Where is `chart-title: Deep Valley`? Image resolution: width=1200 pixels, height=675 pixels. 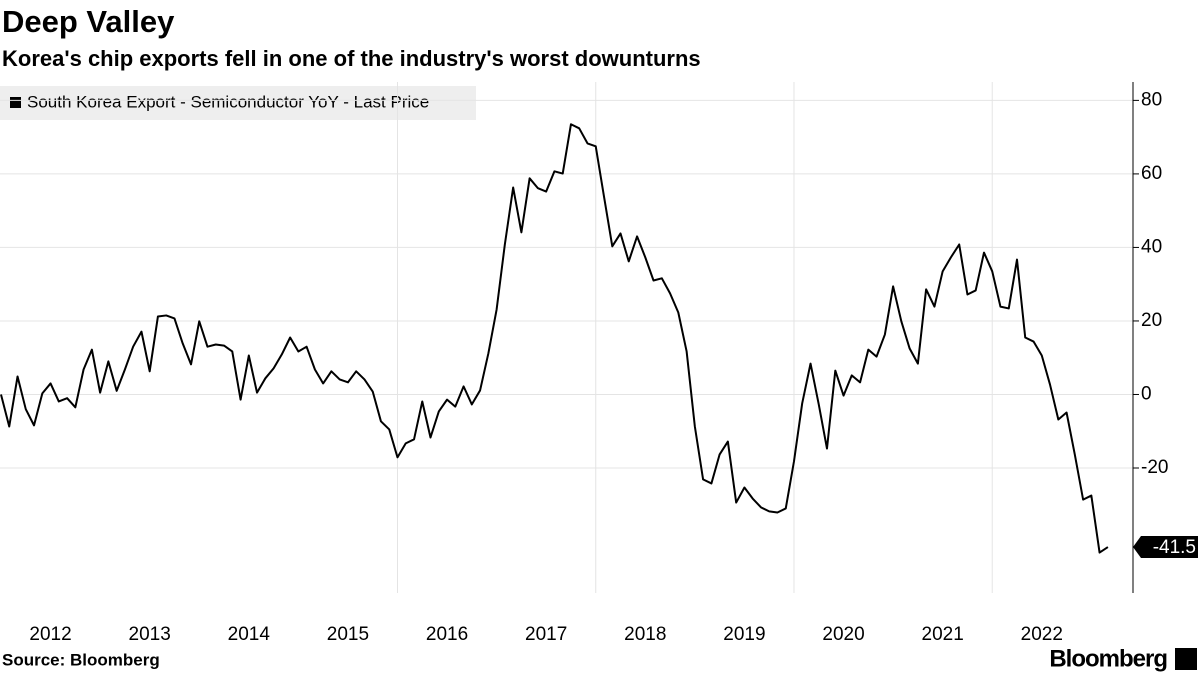
chart-title: Deep Valley is located at coordinates (88, 21).